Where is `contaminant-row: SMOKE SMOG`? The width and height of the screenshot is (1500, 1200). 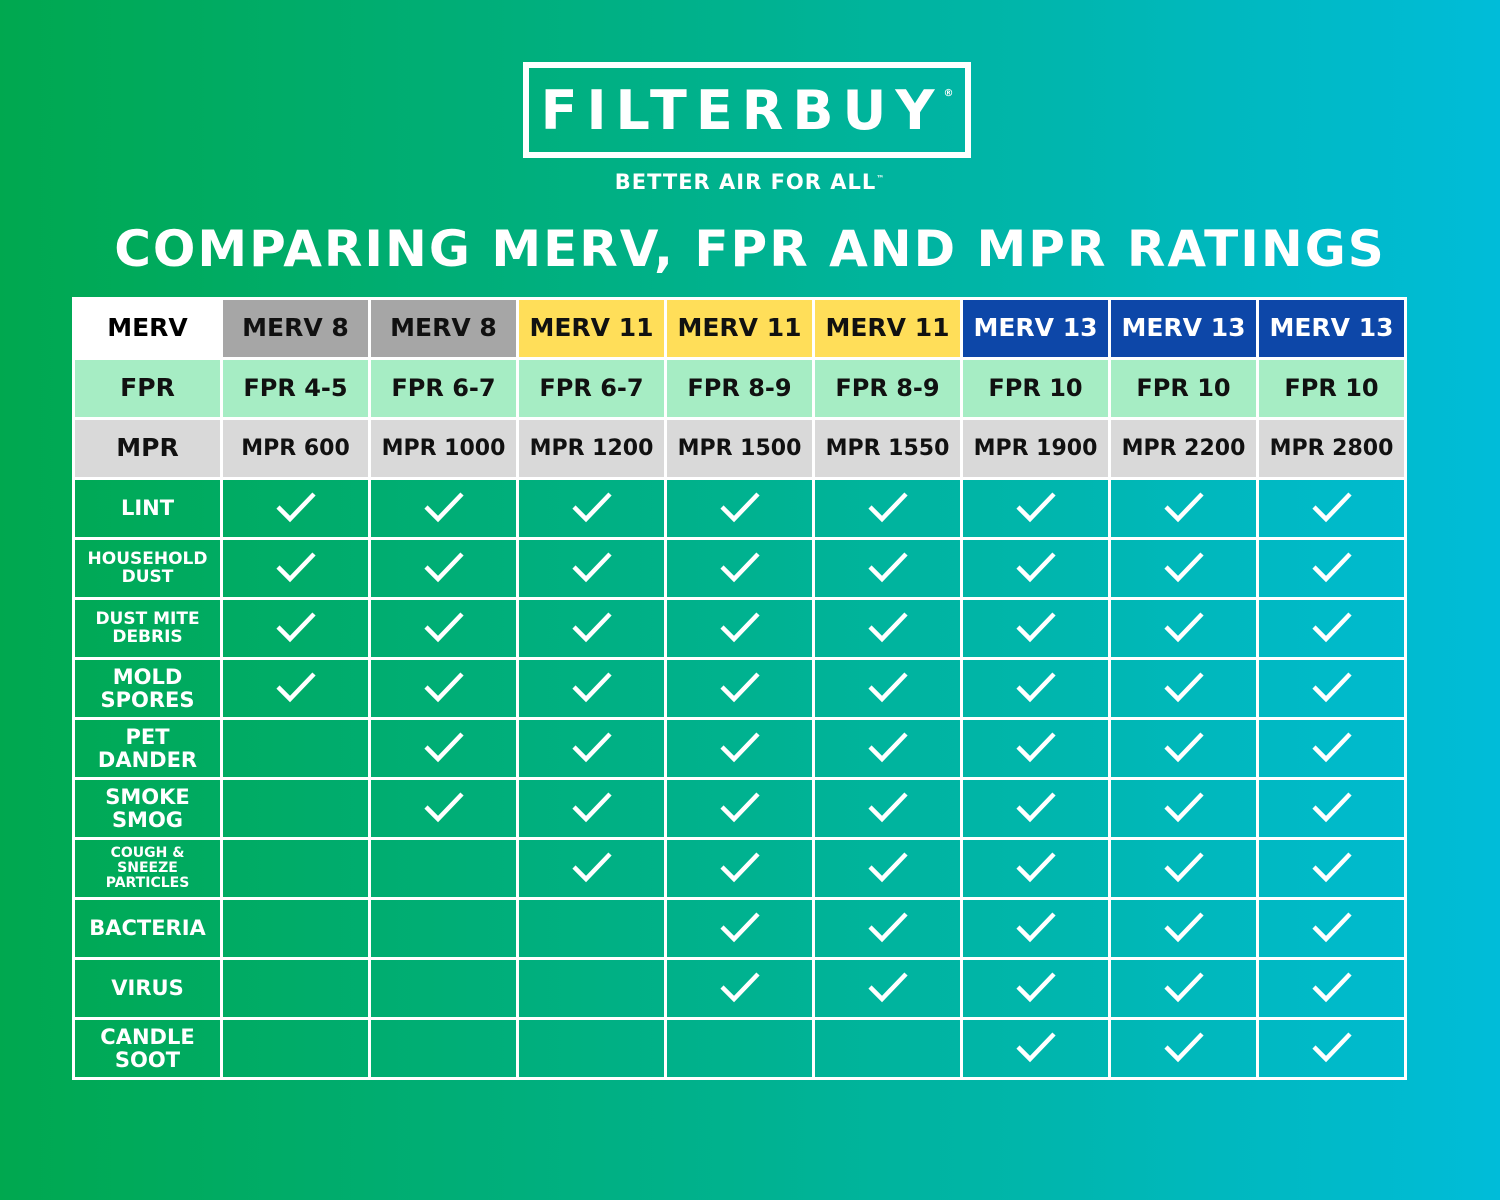
contaminant-row: SMOKE SMOG is located at coordinates (739, 808).